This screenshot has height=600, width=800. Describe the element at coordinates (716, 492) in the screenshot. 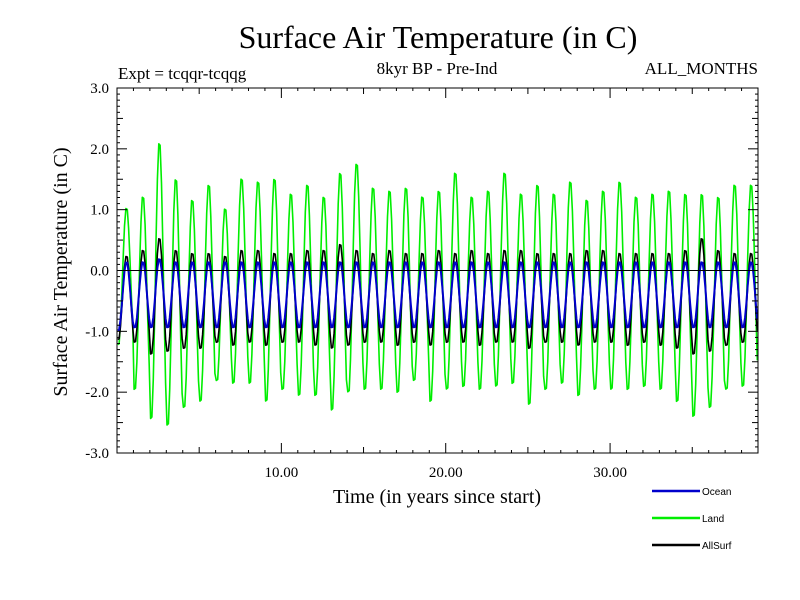

I see `legend-label-ocean: Ocean` at that location.